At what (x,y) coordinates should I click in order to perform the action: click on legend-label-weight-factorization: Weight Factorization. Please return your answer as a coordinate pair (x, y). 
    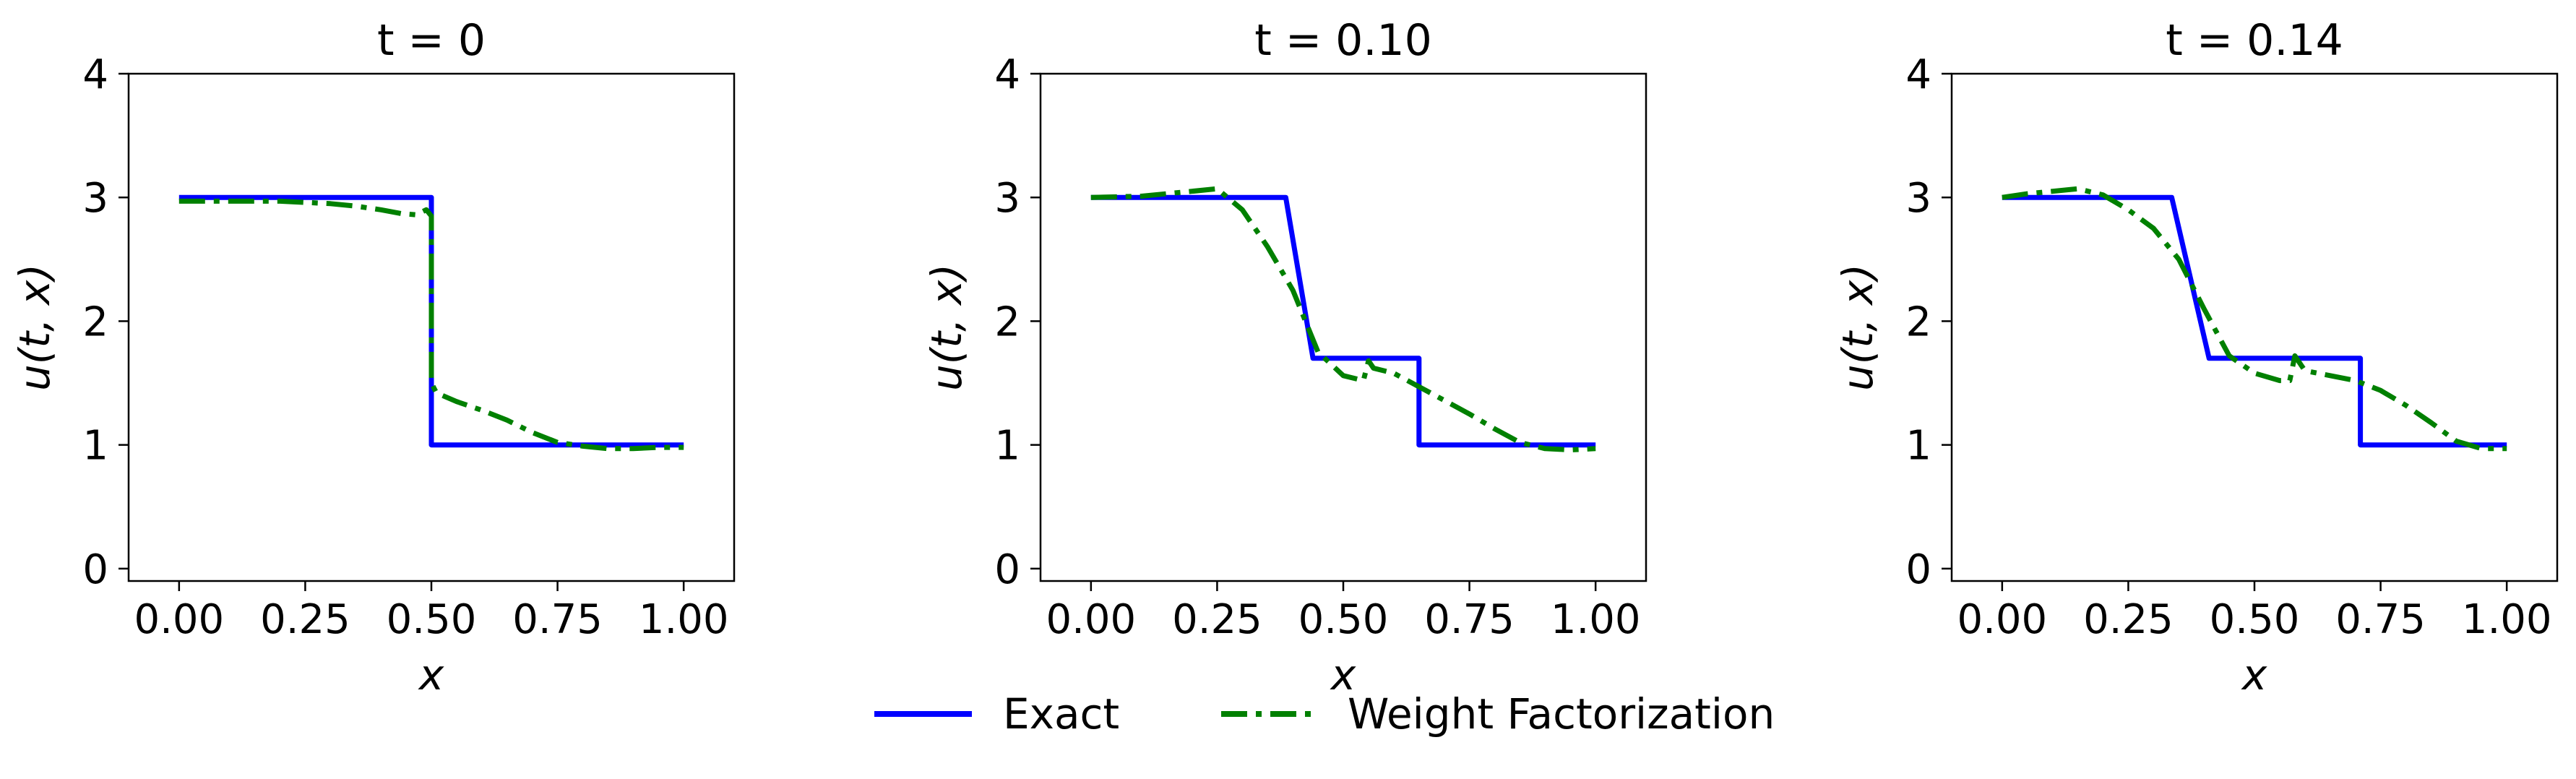
    Looking at the image, I should click on (1561, 714).